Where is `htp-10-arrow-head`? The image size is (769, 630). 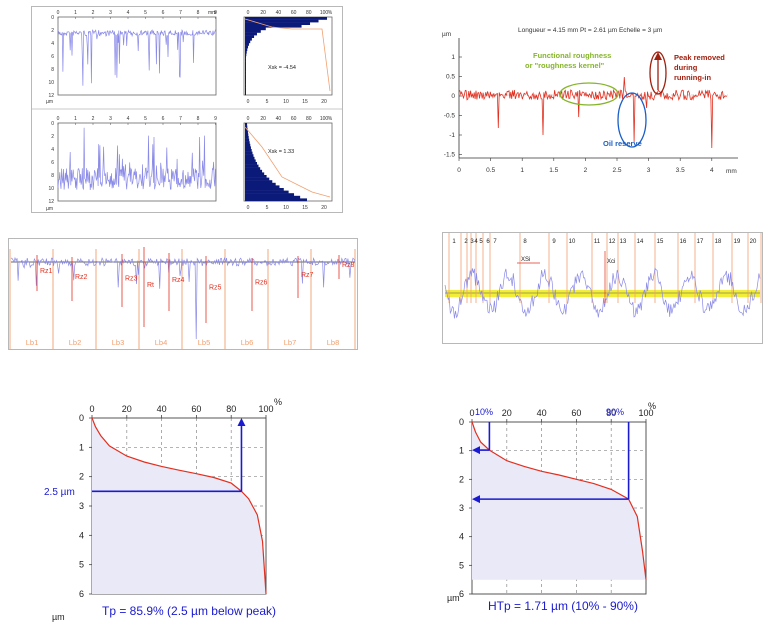
htp-10-arrow-head is located at coordinates (476, 450).